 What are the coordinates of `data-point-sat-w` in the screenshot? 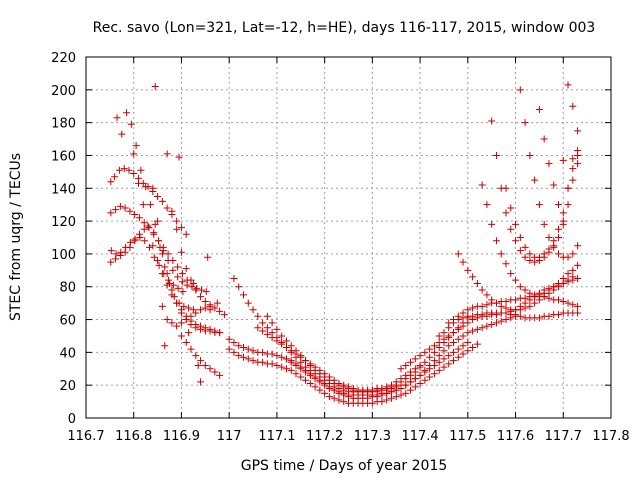 It's located at (578, 131).